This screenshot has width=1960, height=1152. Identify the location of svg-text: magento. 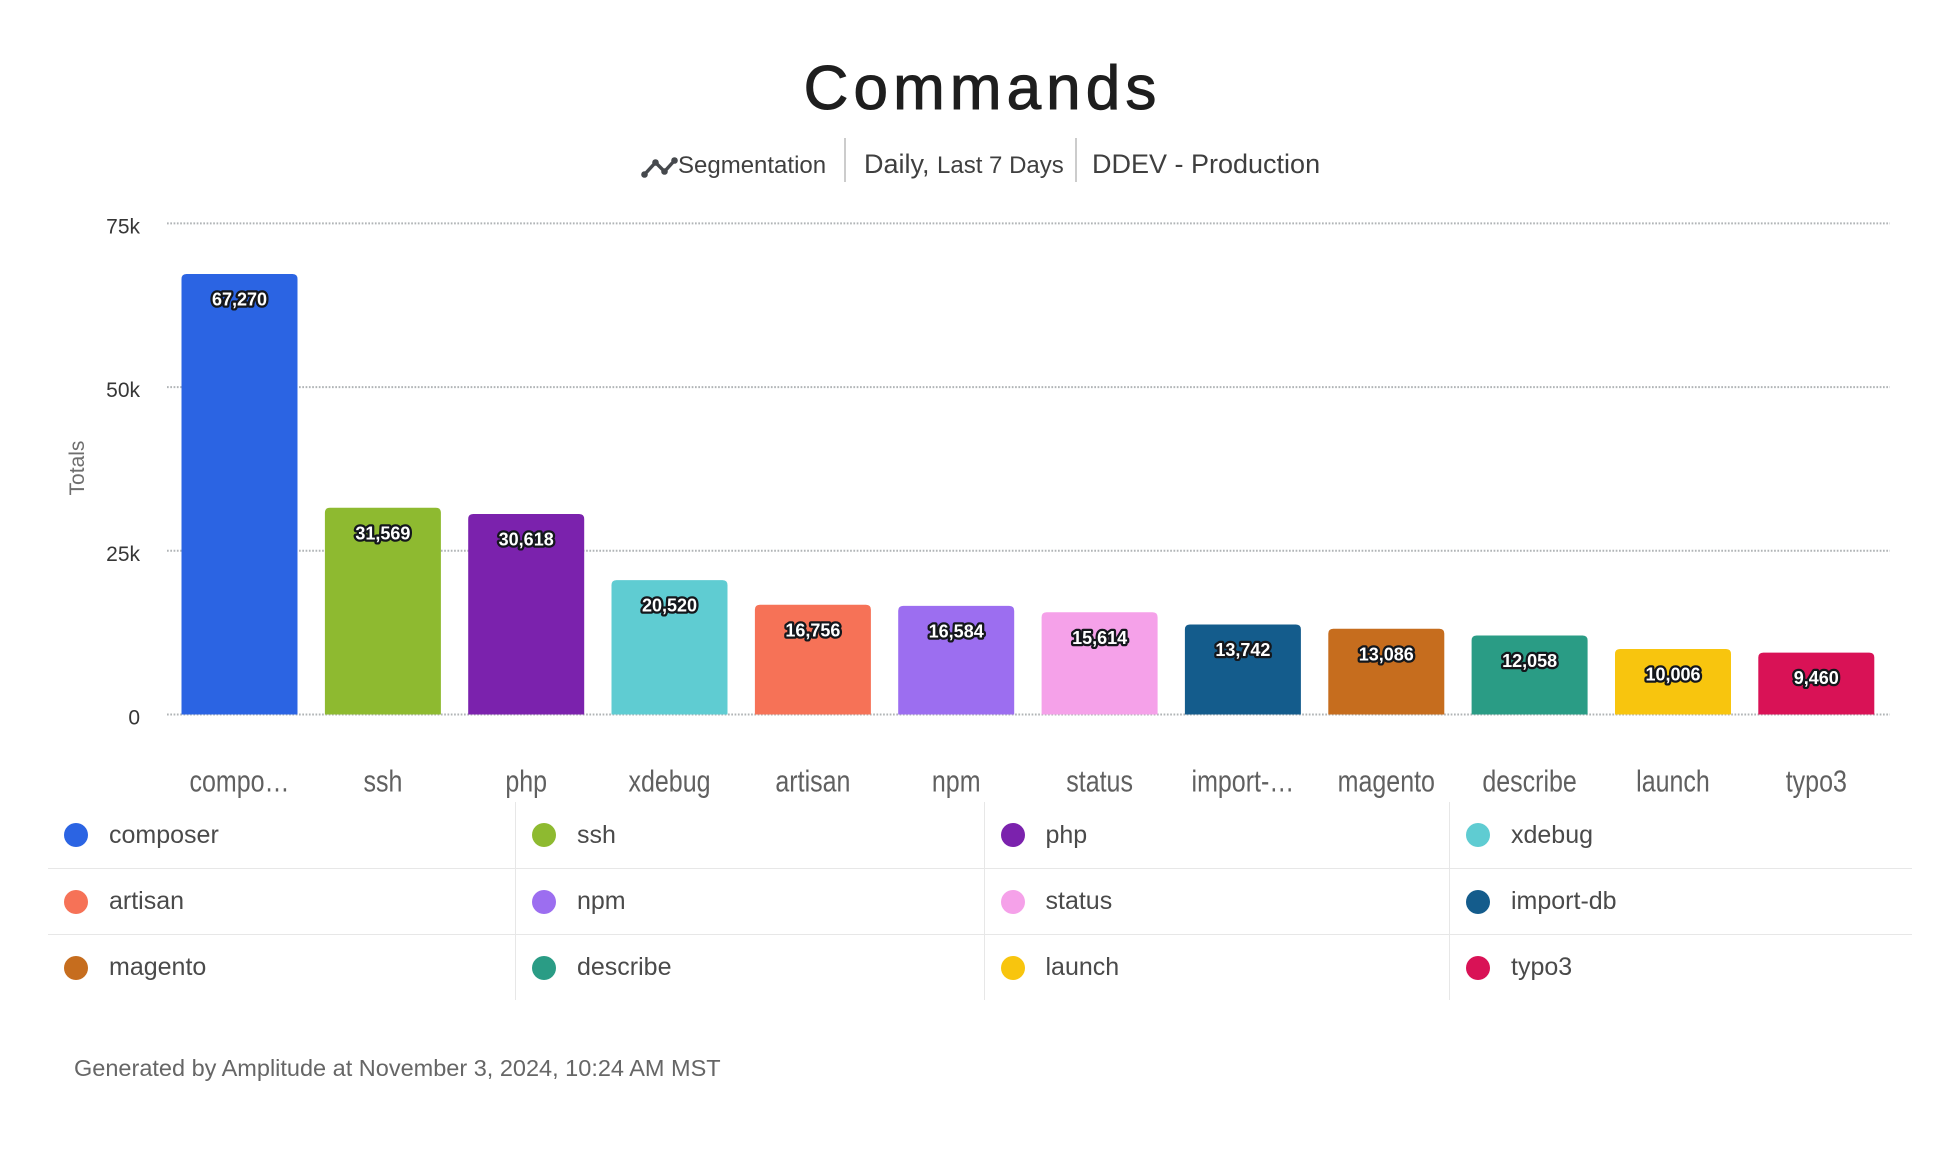
(1386, 781).